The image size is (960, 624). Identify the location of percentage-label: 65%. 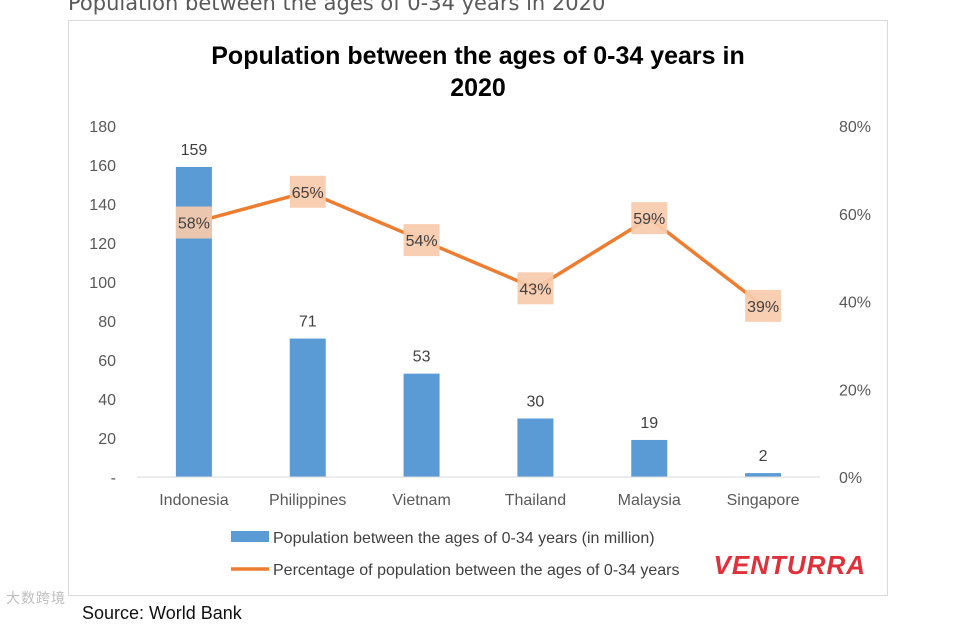
(308, 193).